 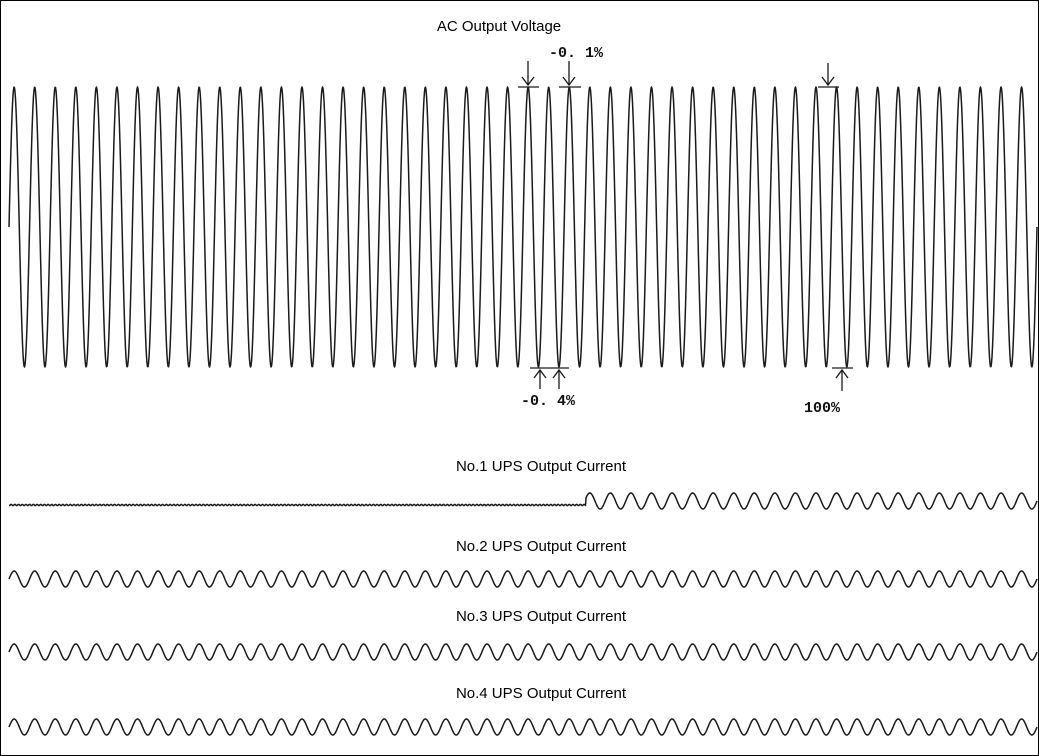 What do you see at coordinates (548, 401) in the screenshot?
I see `annotation-minus-0-4: -0. 4%` at bounding box center [548, 401].